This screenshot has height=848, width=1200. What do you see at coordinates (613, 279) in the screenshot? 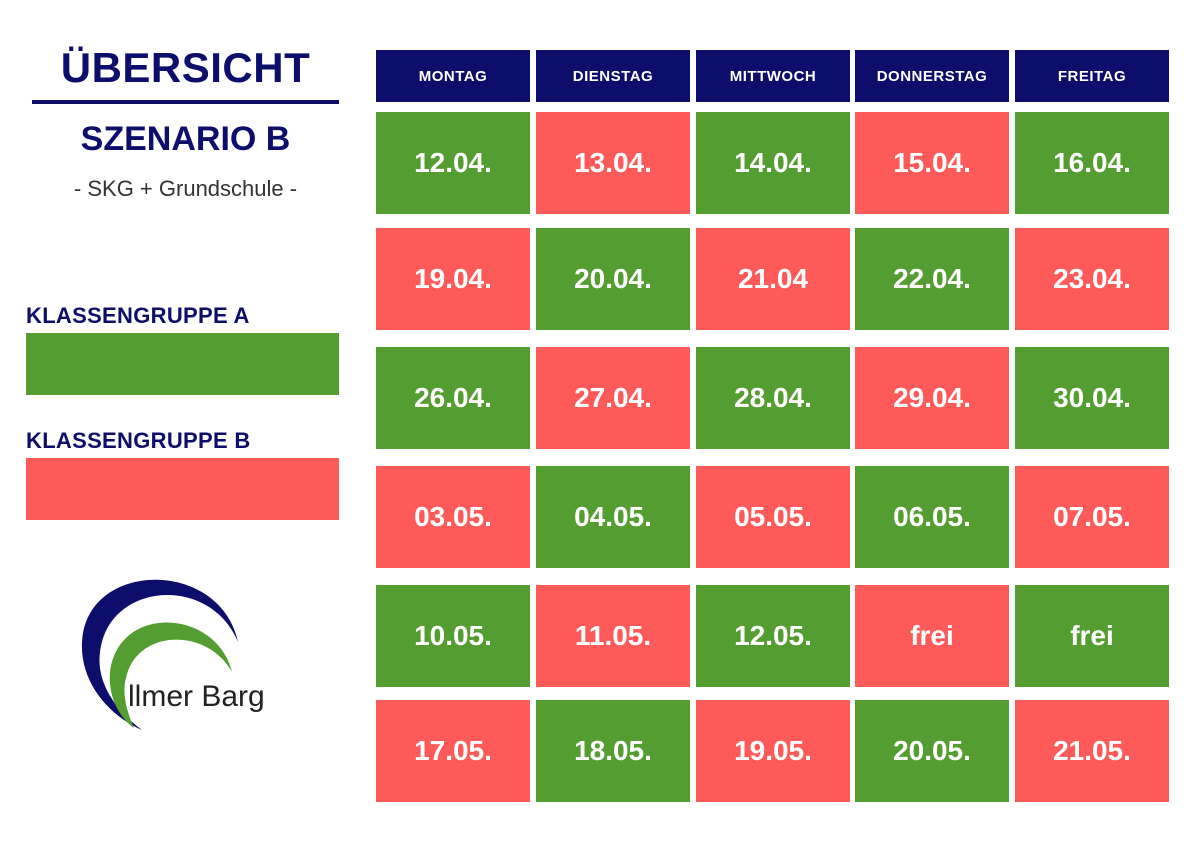
I see `day-cell: 20.04.` at bounding box center [613, 279].